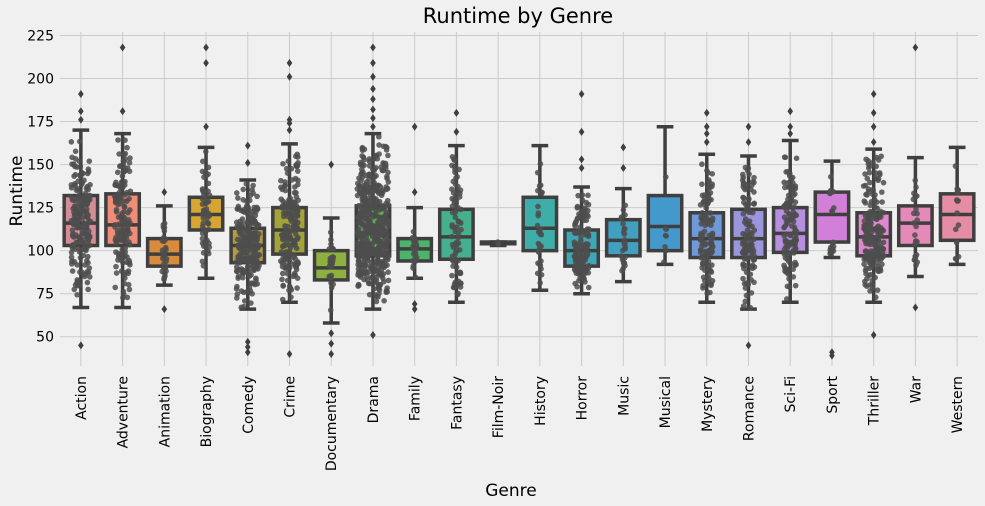  What do you see at coordinates (416, 398) in the screenshot?
I see `x-tick-label: Family` at bounding box center [416, 398].